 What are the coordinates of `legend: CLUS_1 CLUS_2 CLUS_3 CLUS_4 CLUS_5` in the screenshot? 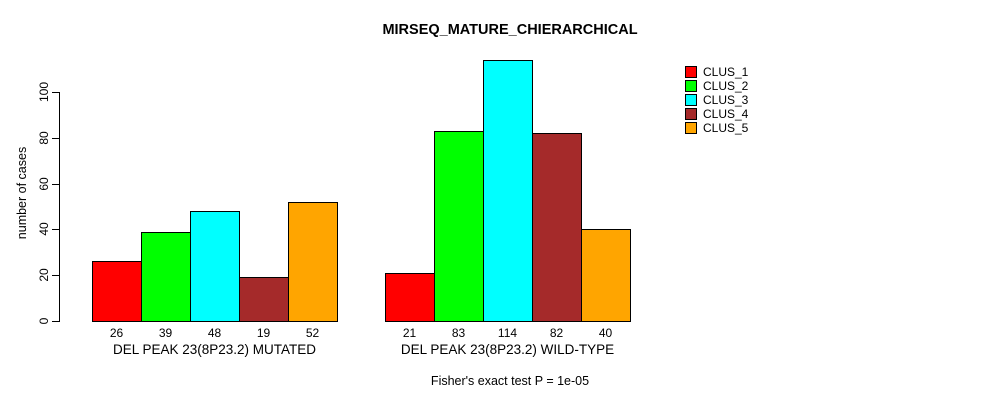 It's located at (716, 100).